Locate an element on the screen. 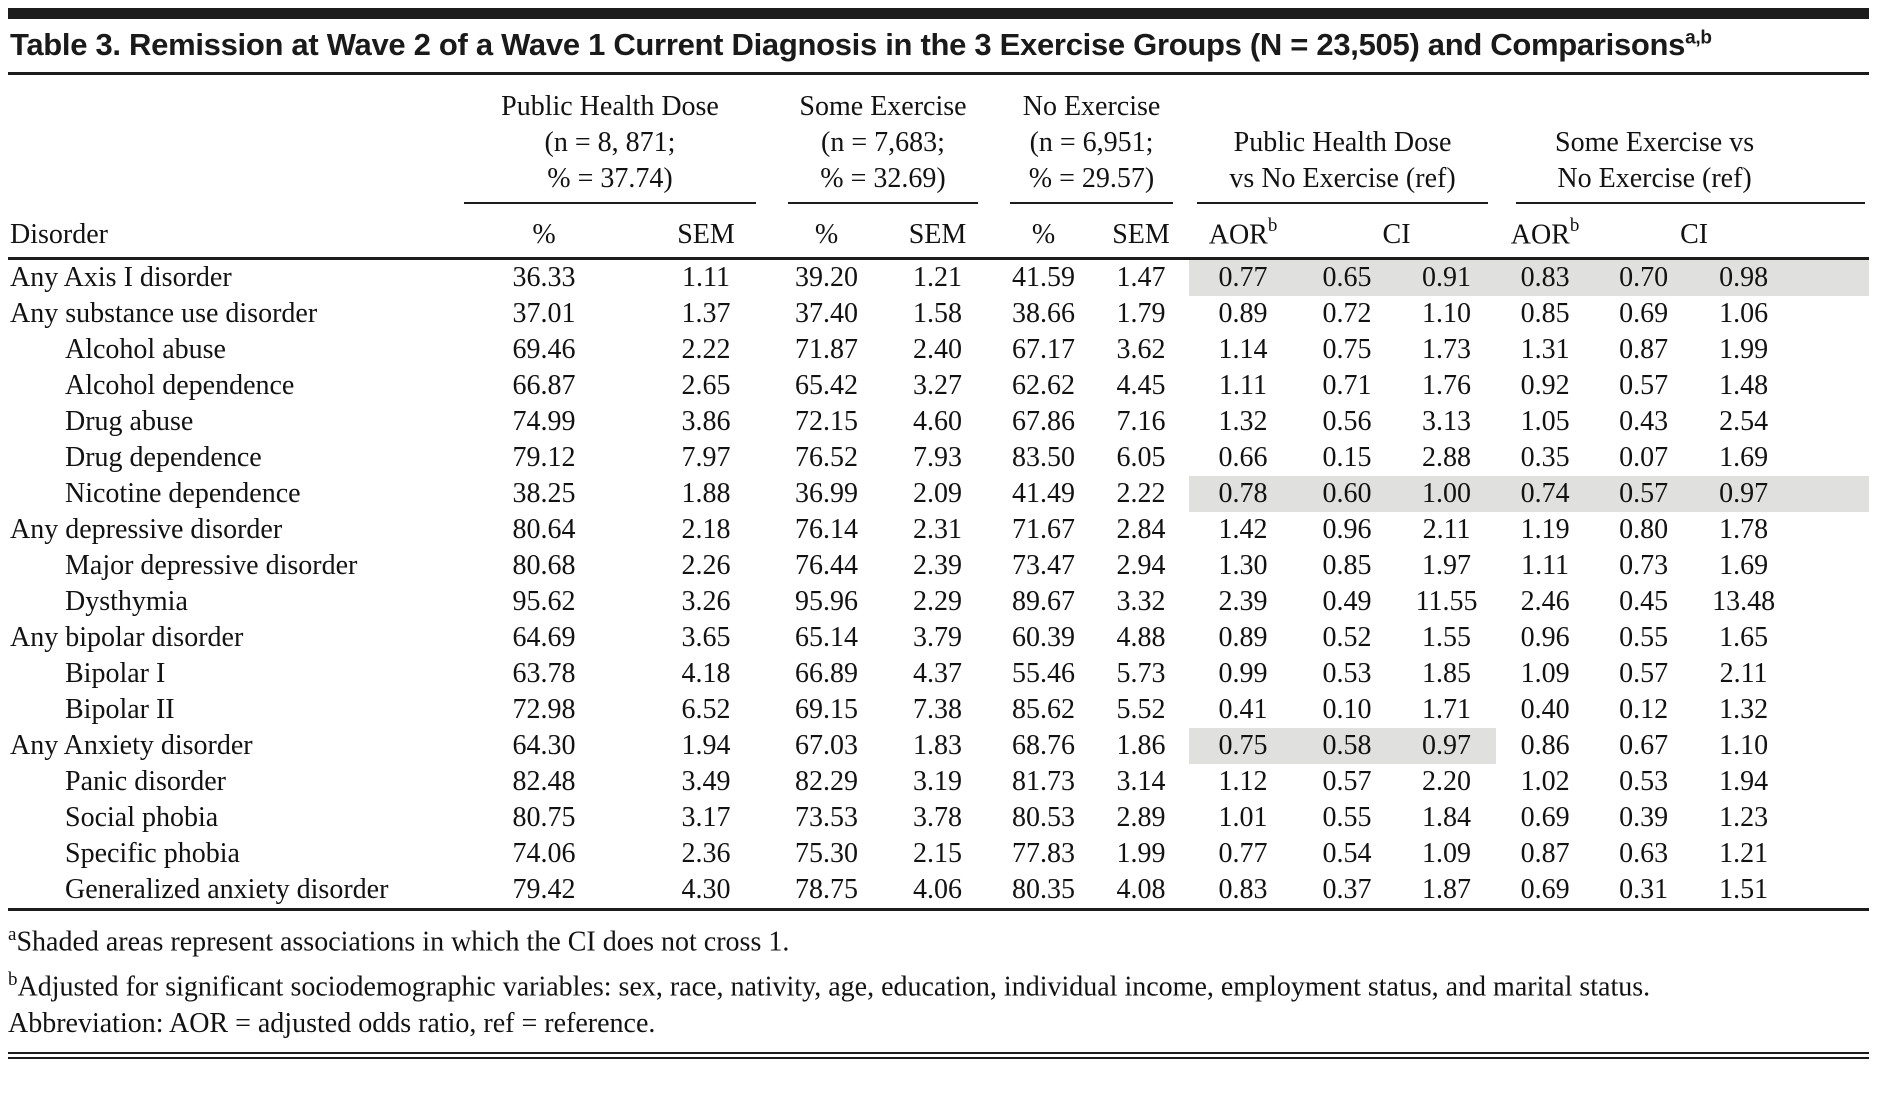 The width and height of the screenshot is (1877, 1097). group-label-line: % = 32.69) is located at coordinates (883, 178).